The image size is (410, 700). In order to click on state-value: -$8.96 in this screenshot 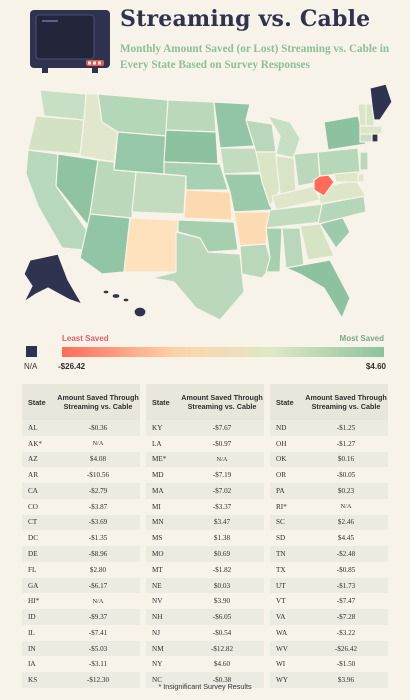, I will do `click(98, 554)`.